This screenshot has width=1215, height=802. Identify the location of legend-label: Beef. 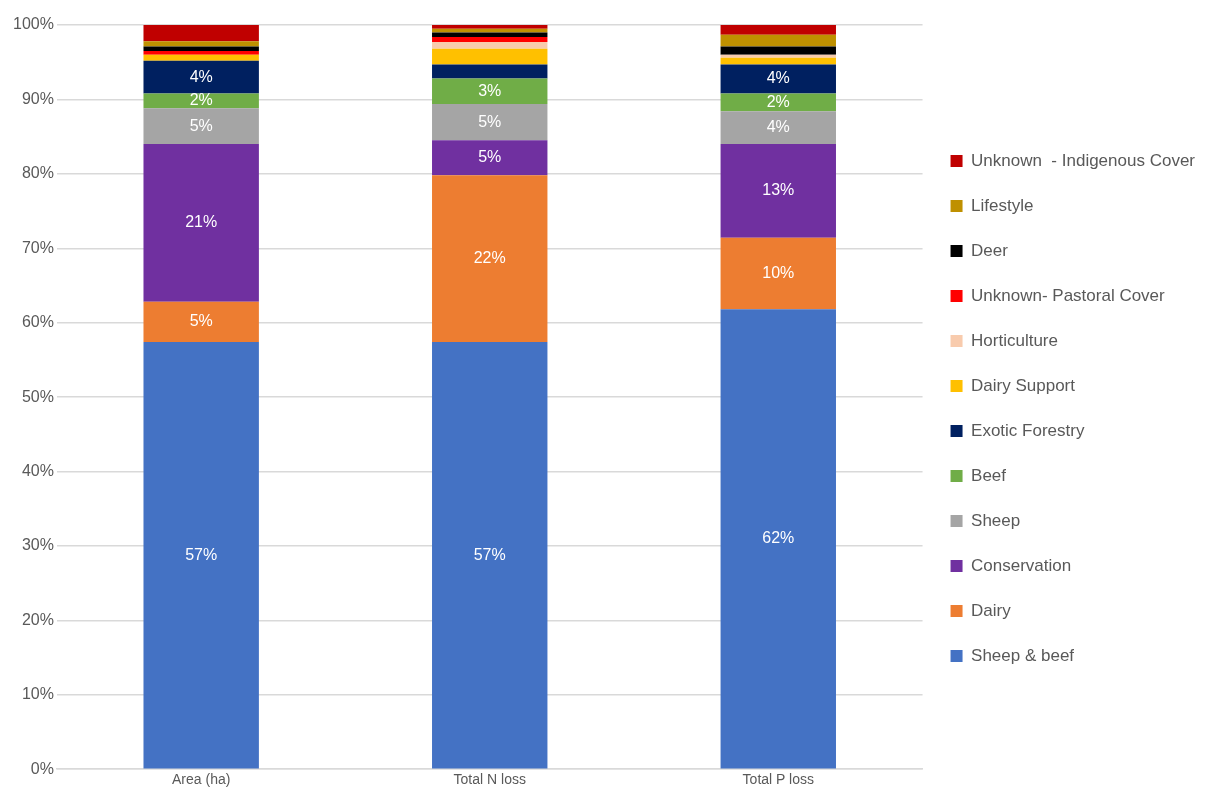
(989, 475).